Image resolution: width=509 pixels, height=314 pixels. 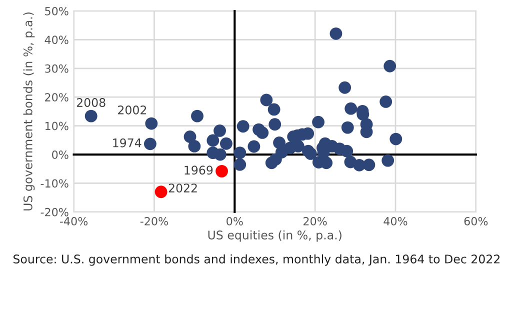 What do you see at coordinates (198, 170) in the screenshot?
I see `annotation: 1969` at bounding box center [198, 170].